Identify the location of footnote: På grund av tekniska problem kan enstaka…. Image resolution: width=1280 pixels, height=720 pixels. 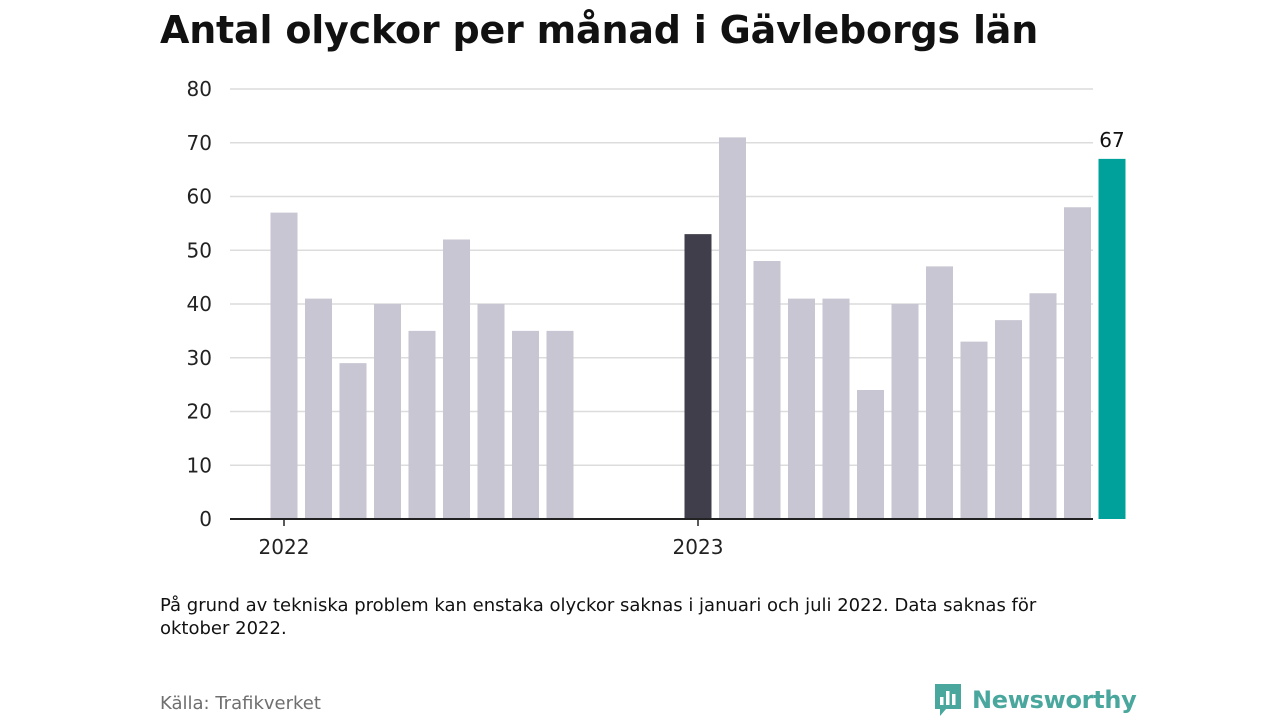
(598, 617).